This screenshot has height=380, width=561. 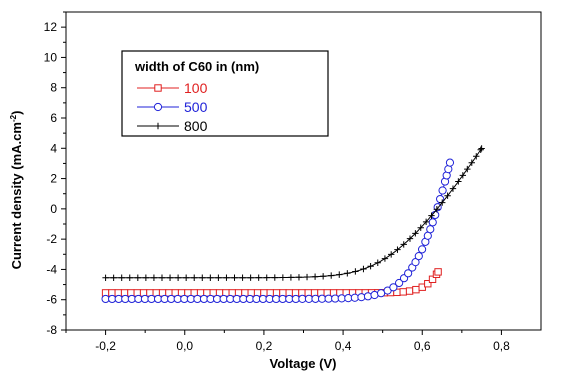 What do you see at coordinates (13, 118) in the screenshot?
I see `y-axis-label-exponent: -2` at bounding box center [13, 118].